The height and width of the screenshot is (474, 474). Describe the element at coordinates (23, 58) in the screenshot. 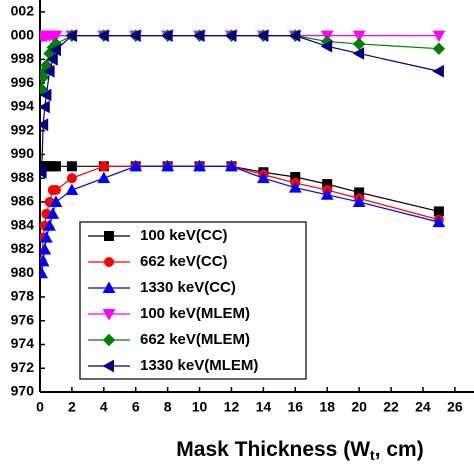

I see `y-tick-label: 998` at that location.